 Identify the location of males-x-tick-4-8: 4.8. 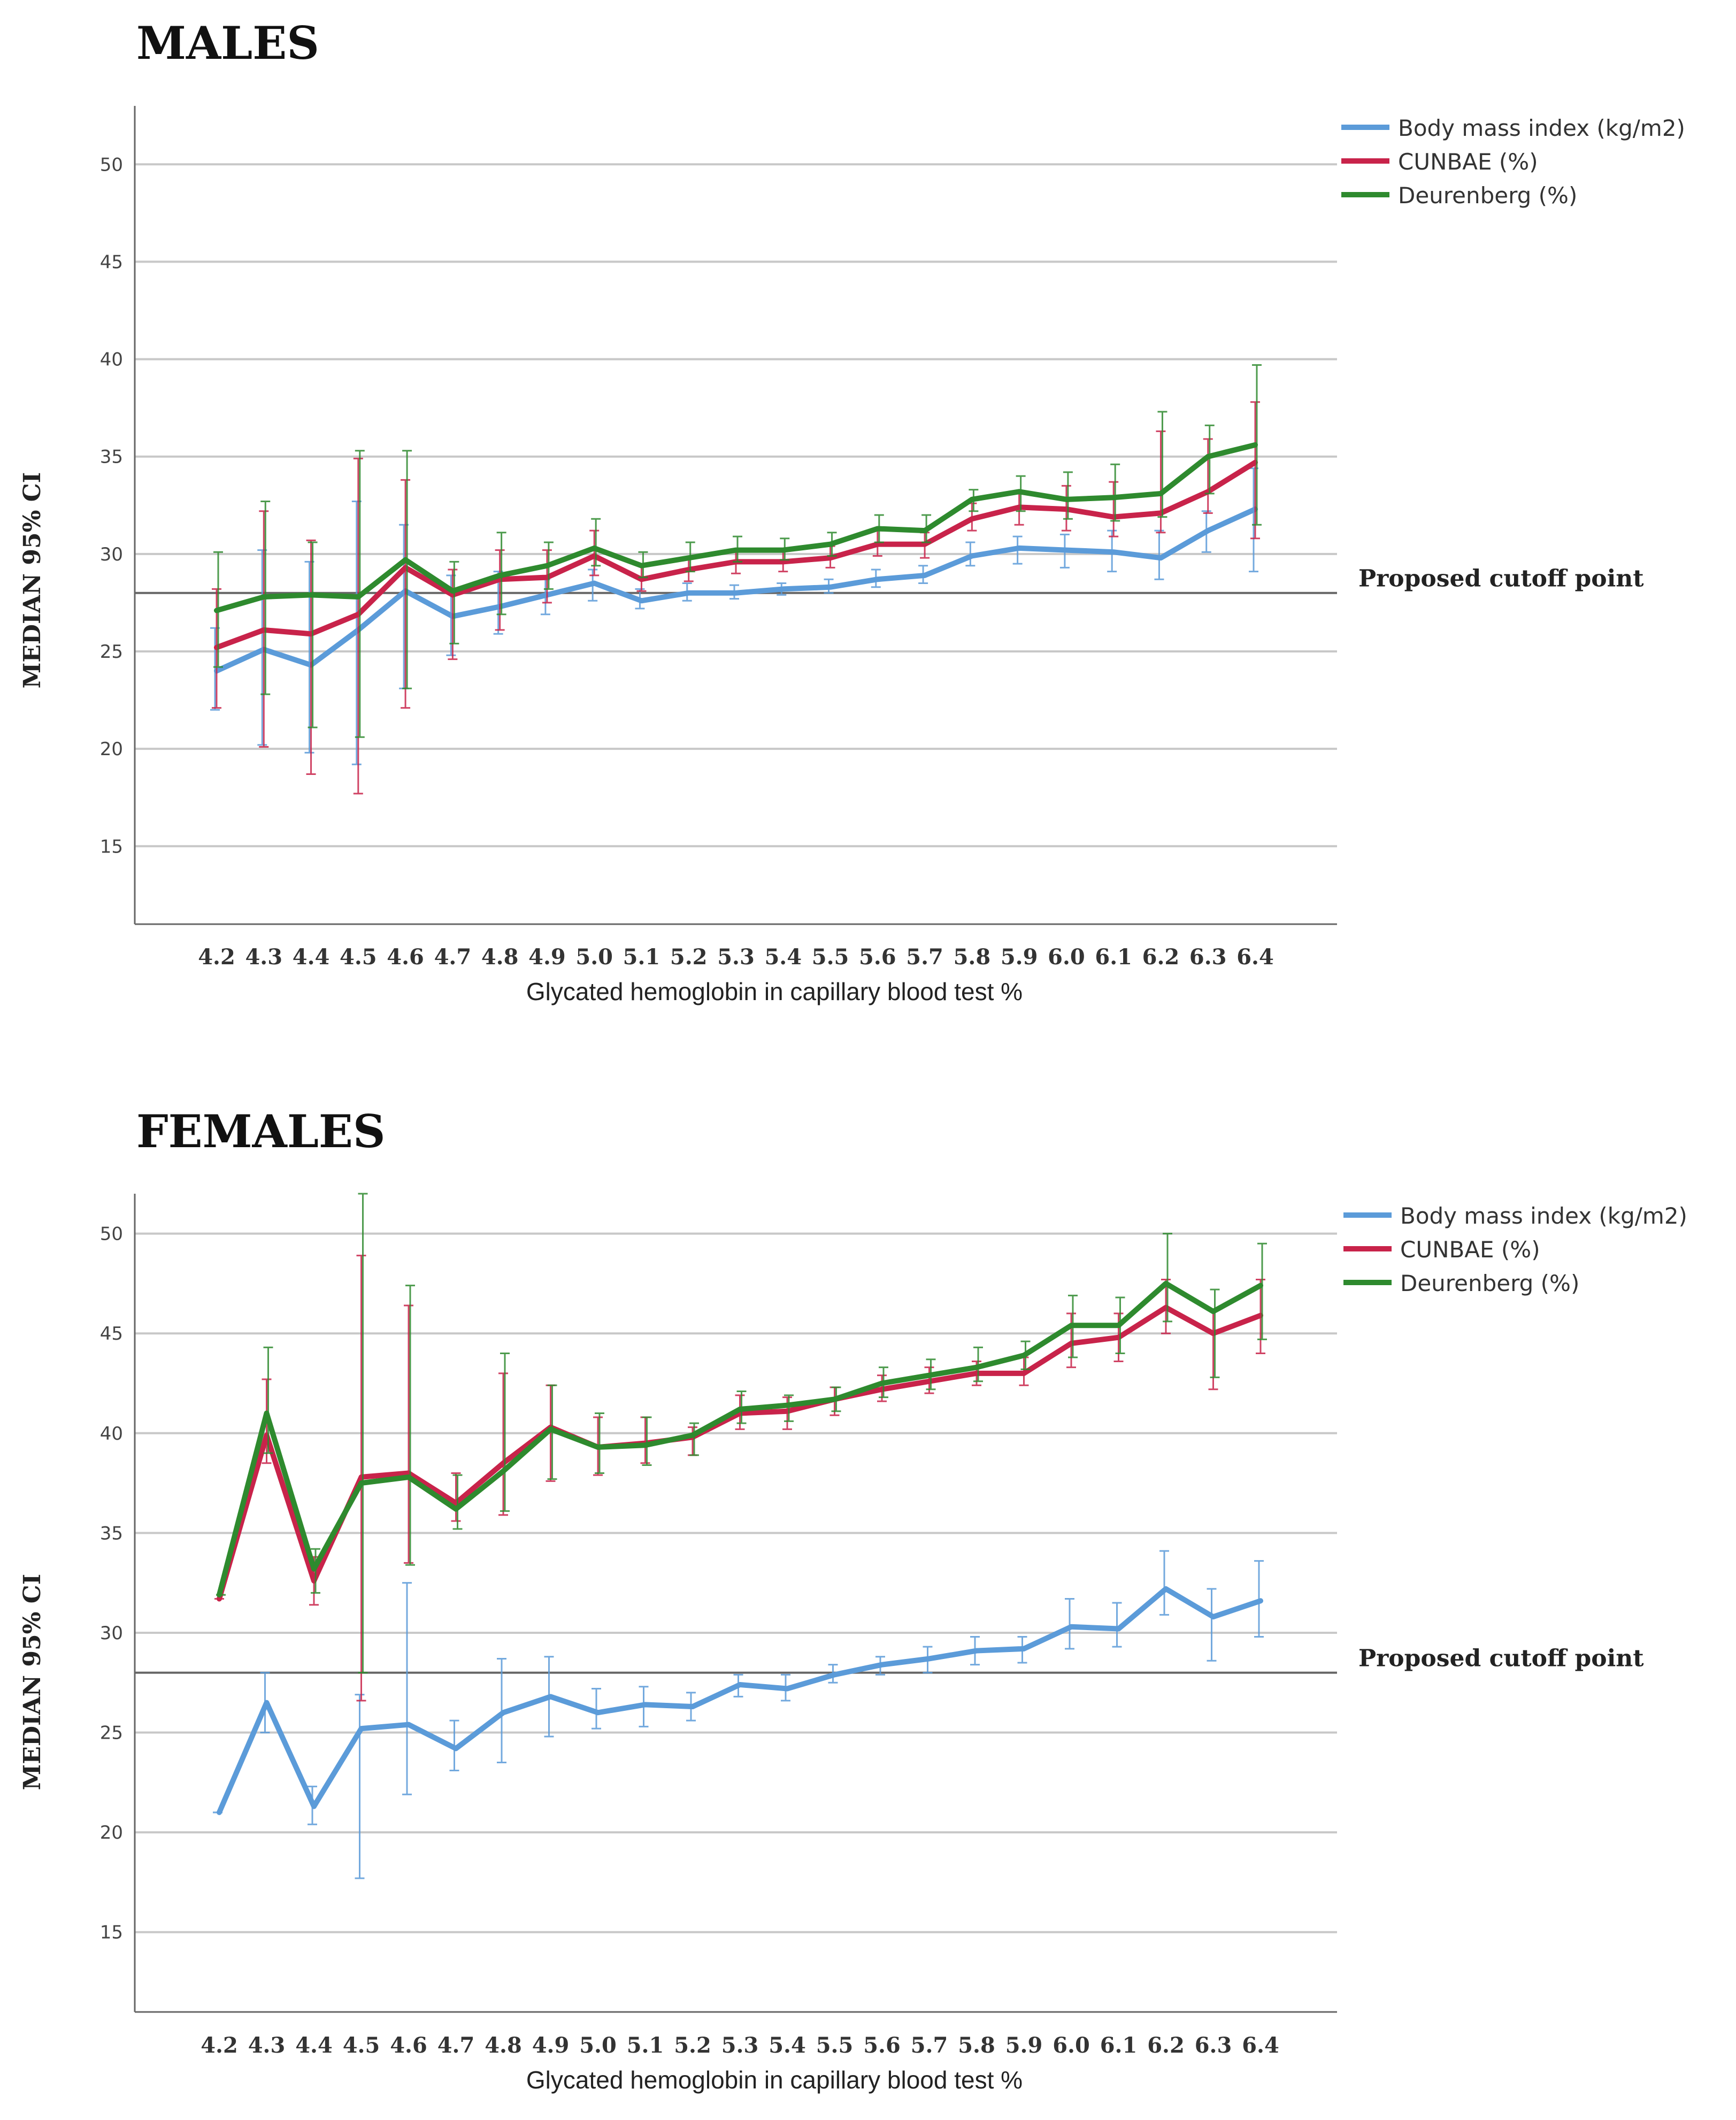
(500, 957).